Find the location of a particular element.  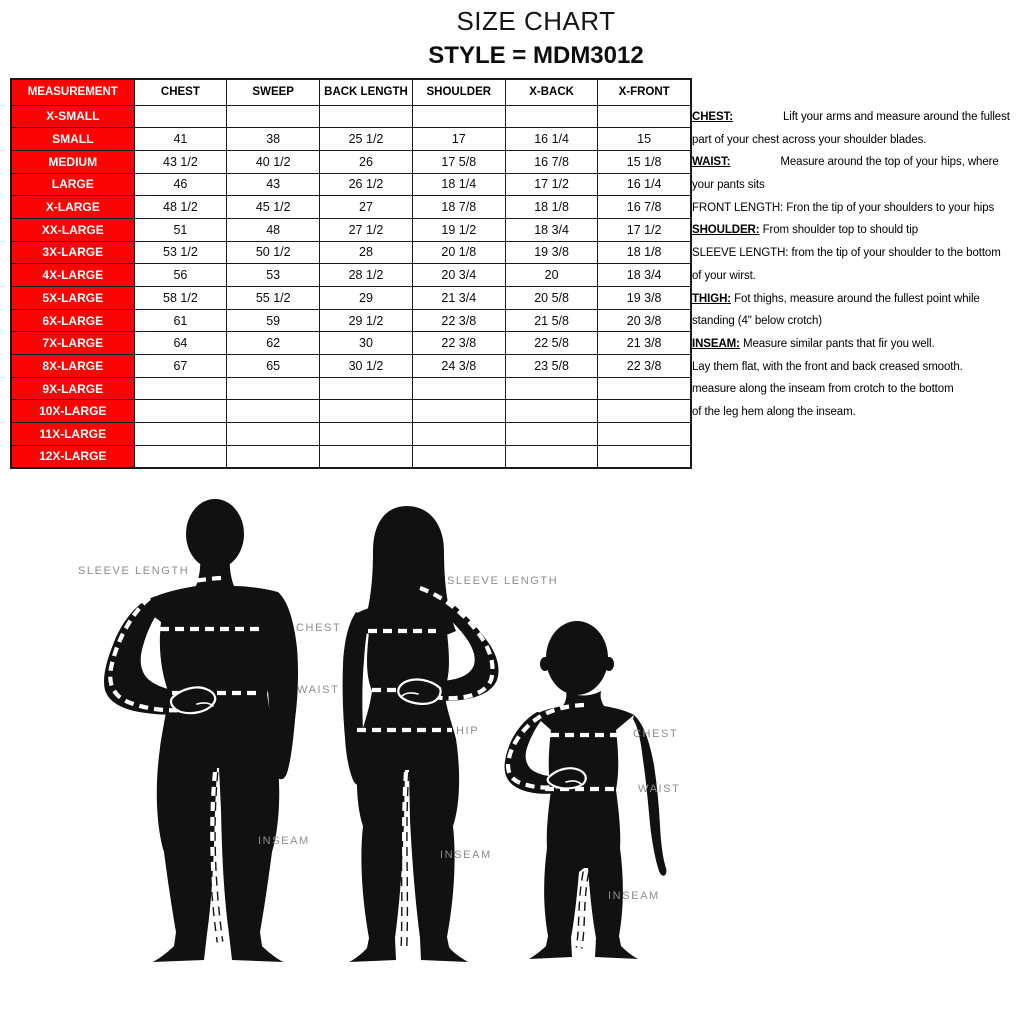

instruction-line: of your wirst. is located at coordinates (724, 275).